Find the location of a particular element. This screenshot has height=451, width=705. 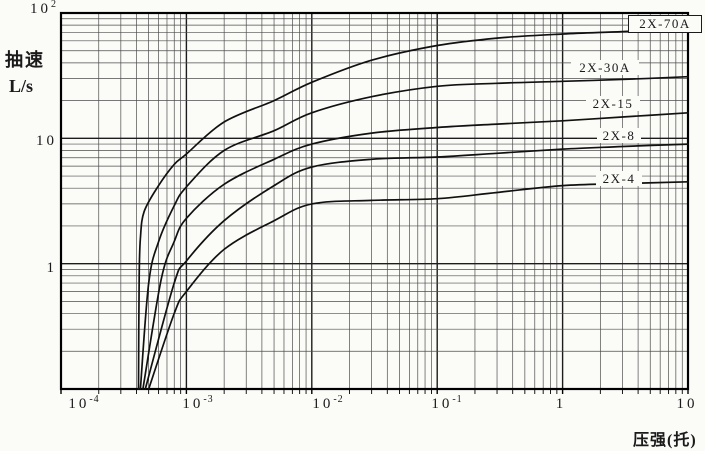

x-tick-label: 10 is located at coordinates (687, 404).